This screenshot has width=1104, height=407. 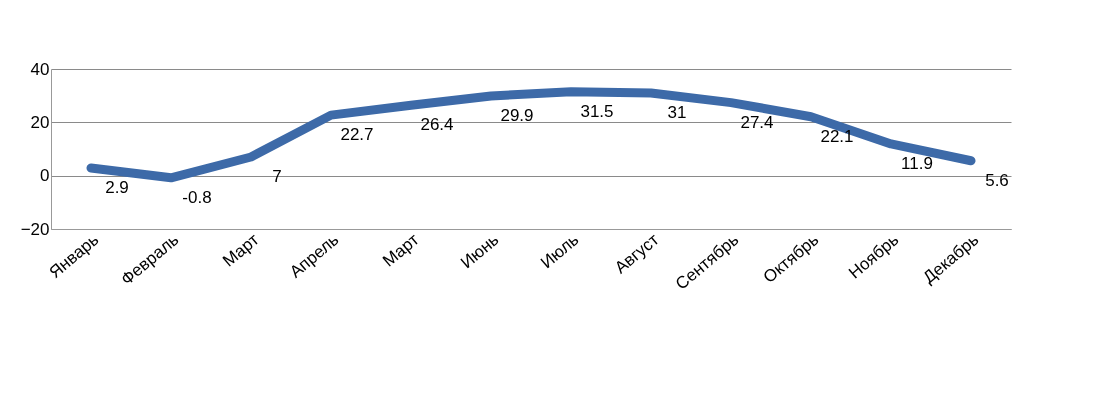 What do you see at coordinates (917, 163) in the screenshot?
I see `data-label: 11.9` at bounding box center [917, 163].